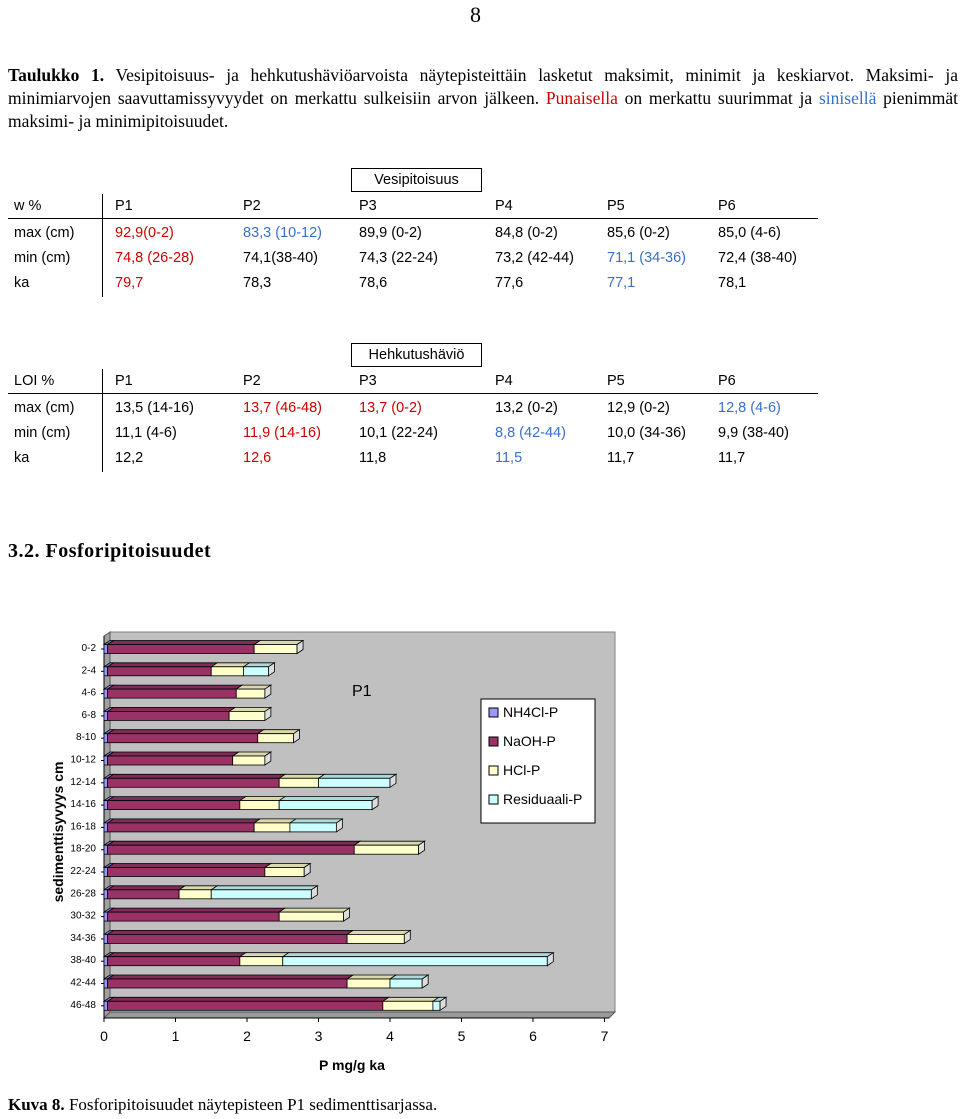 This screenshot has width=960, height=1119. I want to click on y-tick-label: 8-10, so click(86, 737).